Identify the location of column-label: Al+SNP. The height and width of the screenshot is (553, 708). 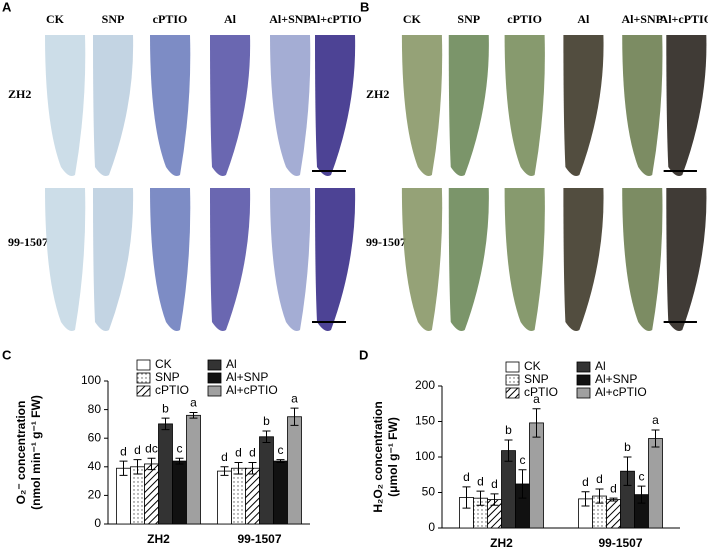
(642, 19).